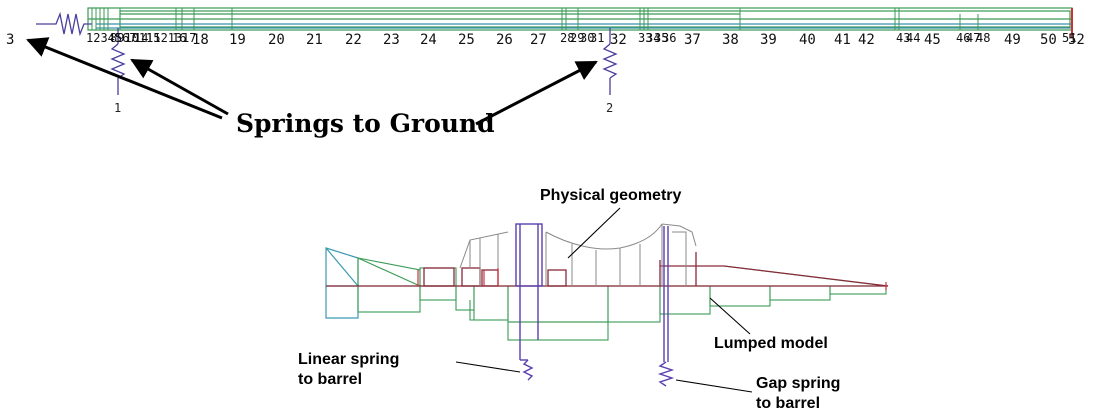 This screenshot has width=1094, height=413. Describe the element at coordinates (200, 40) in the screenshot. I see `node-label: 18` at that location.